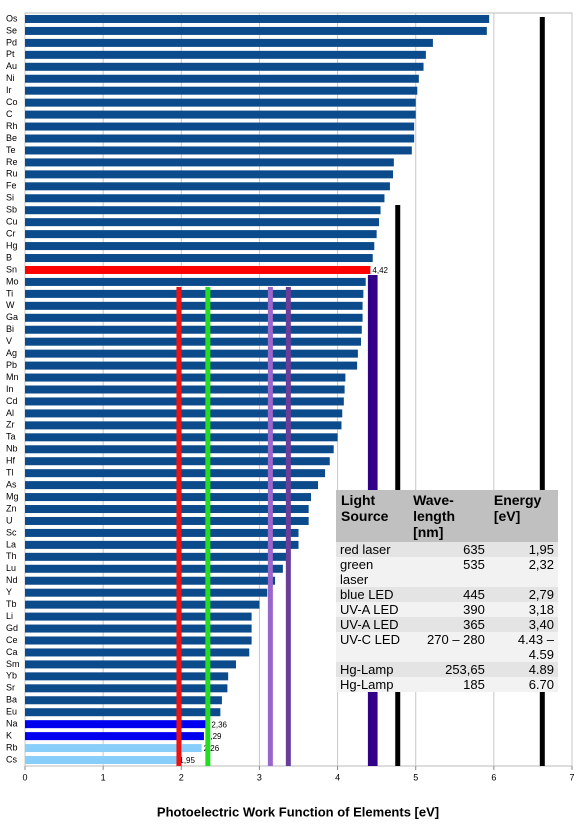  I want to click on value-label: 4,42, so click(380, 270).